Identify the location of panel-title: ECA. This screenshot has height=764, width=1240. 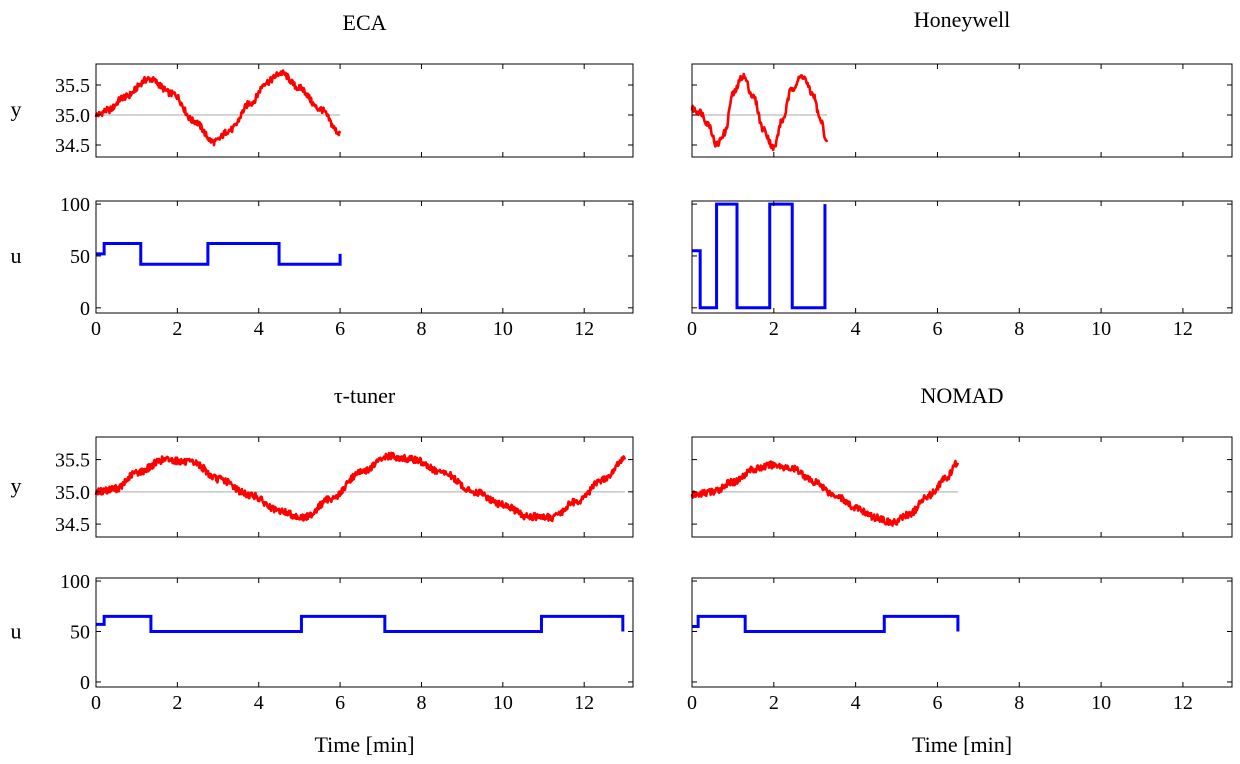
(365, 22).